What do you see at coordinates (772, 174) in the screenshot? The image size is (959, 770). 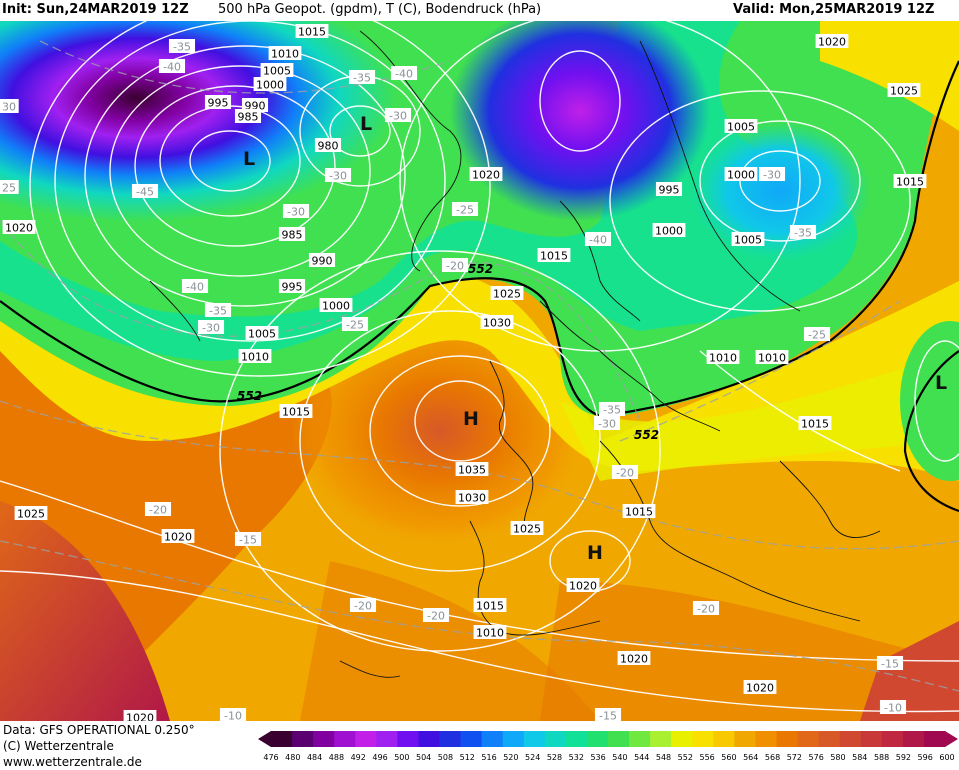 I see `temperature-label: -30` at bounding box center [772, 174].